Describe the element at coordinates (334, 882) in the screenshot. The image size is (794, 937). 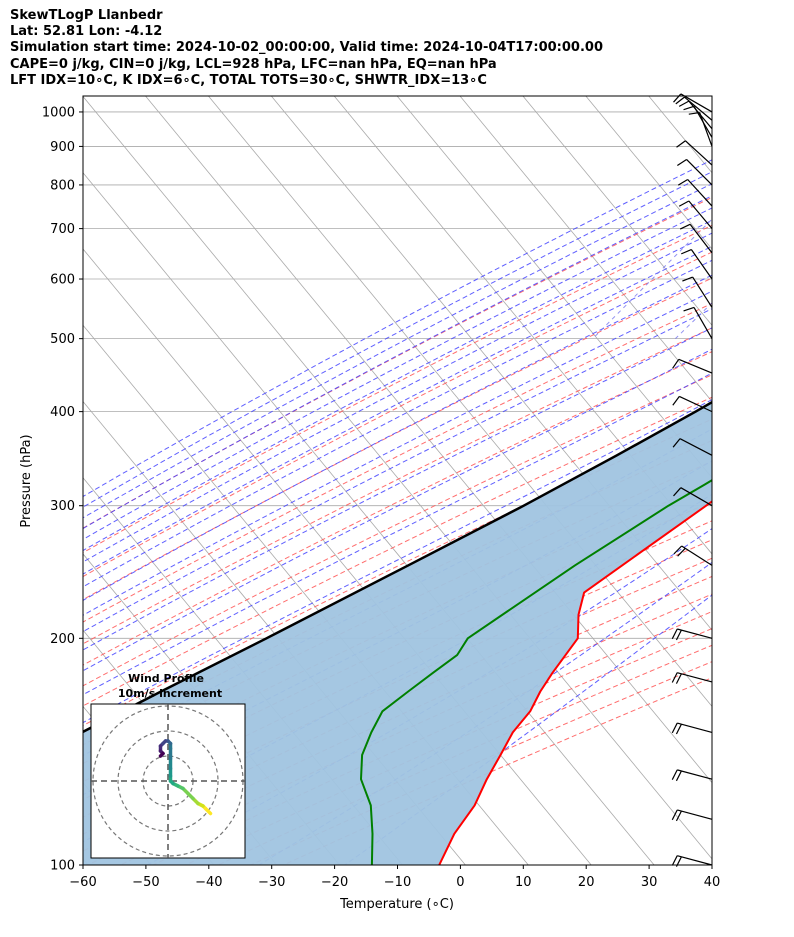
I see `x-tick-label: −20` at that location.